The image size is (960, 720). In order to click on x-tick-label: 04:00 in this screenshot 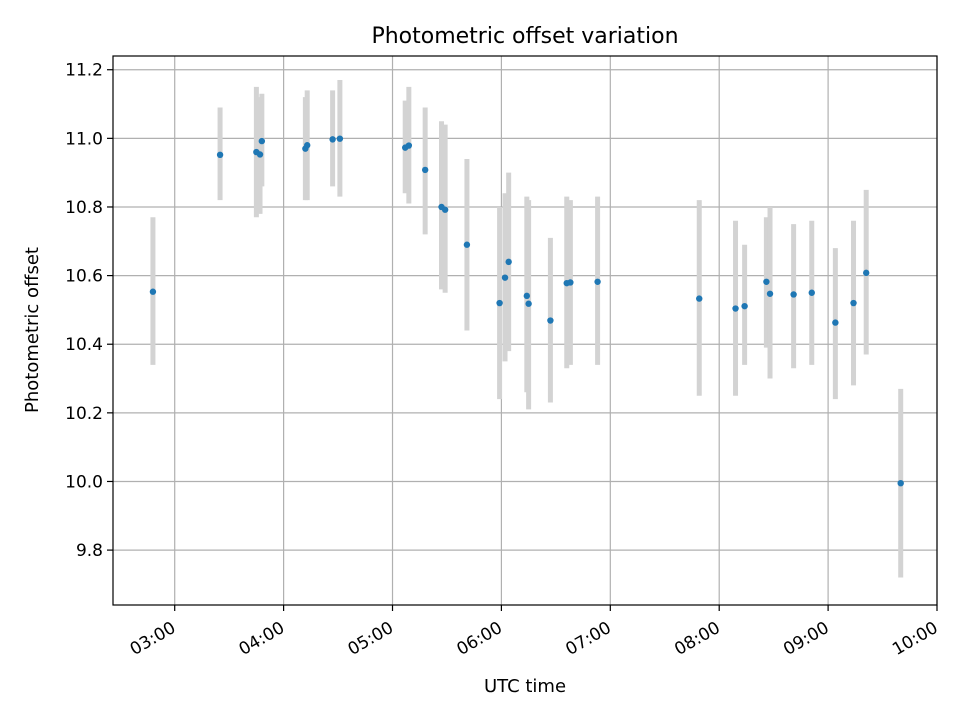, I will do `click(262, 639)`.